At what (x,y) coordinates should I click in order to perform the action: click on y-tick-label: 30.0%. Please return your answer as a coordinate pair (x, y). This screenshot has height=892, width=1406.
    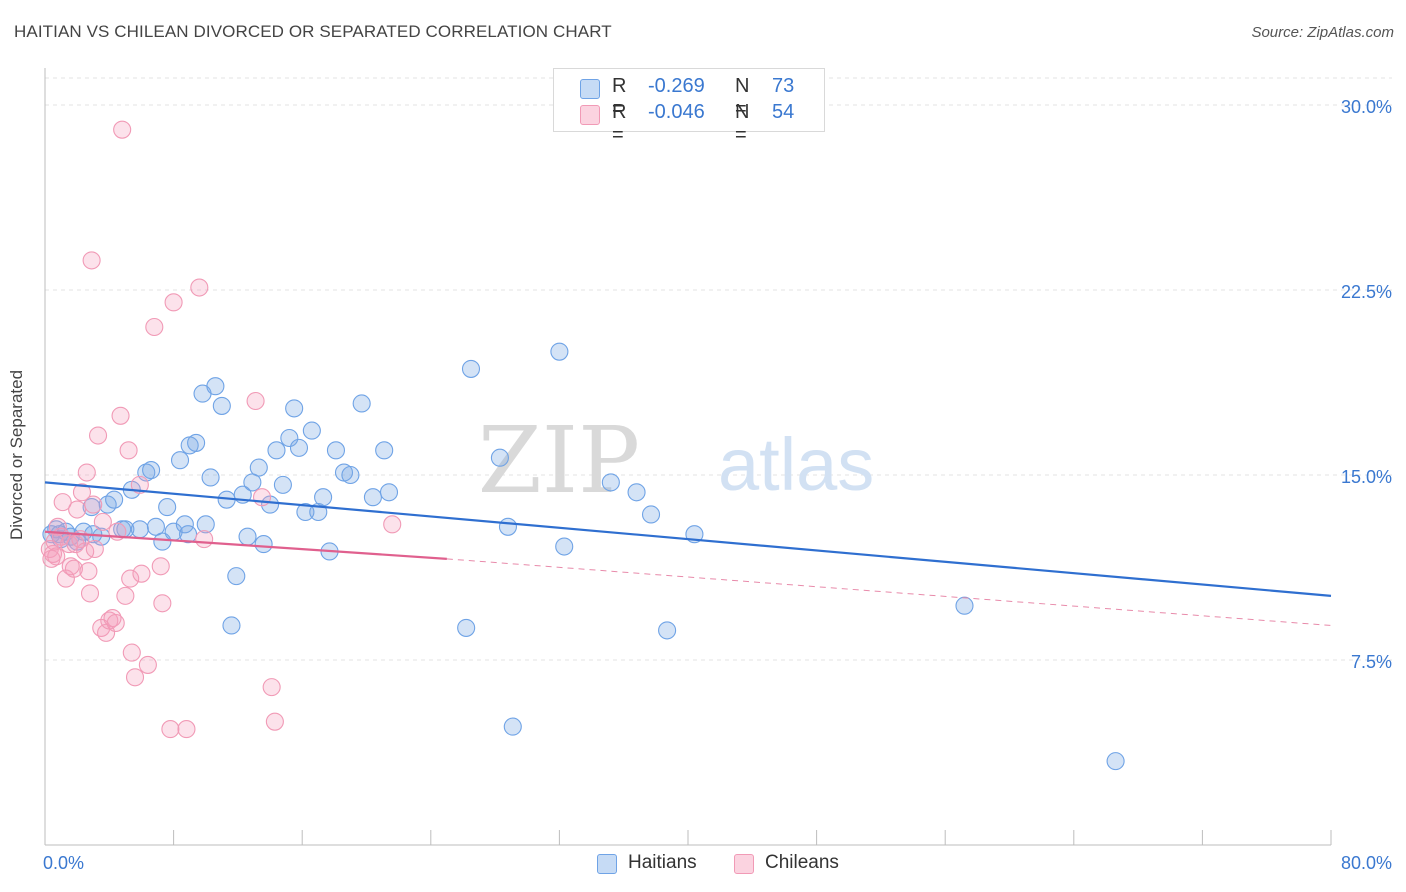
    Looking at the image, I should click on (1366, 107).